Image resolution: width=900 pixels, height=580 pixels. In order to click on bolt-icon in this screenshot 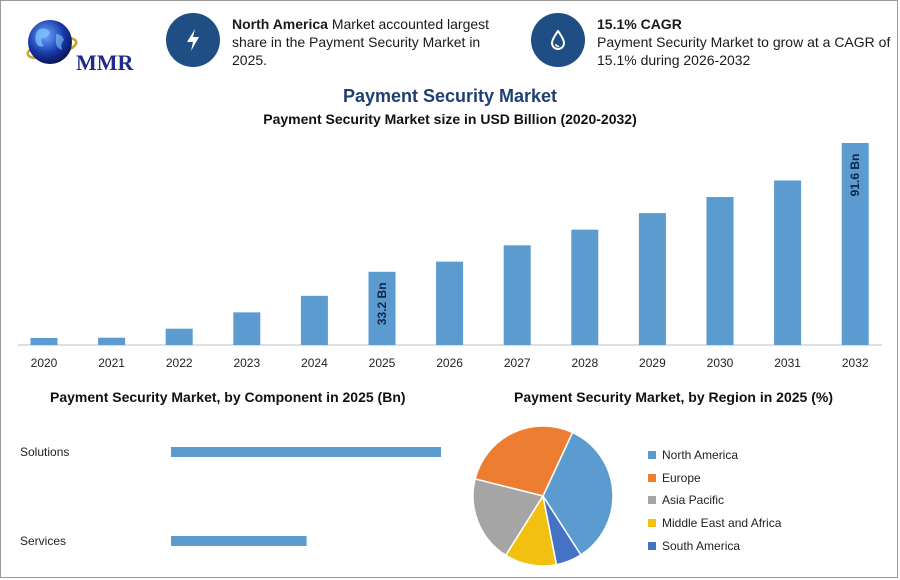, I will do `click(193, 40)`.